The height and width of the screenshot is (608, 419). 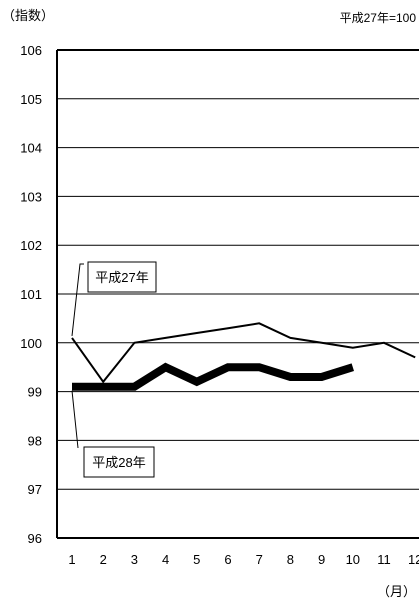 I want to click on x-tick-label: 5, so click(x=196, y=559).